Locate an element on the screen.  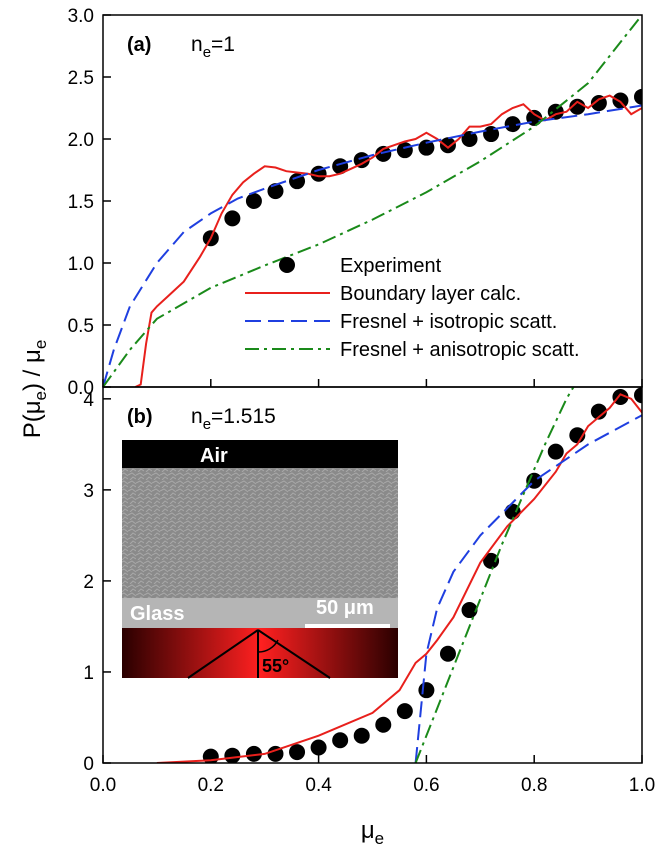
inset-label: Glass is located at coordinates (157, 614).